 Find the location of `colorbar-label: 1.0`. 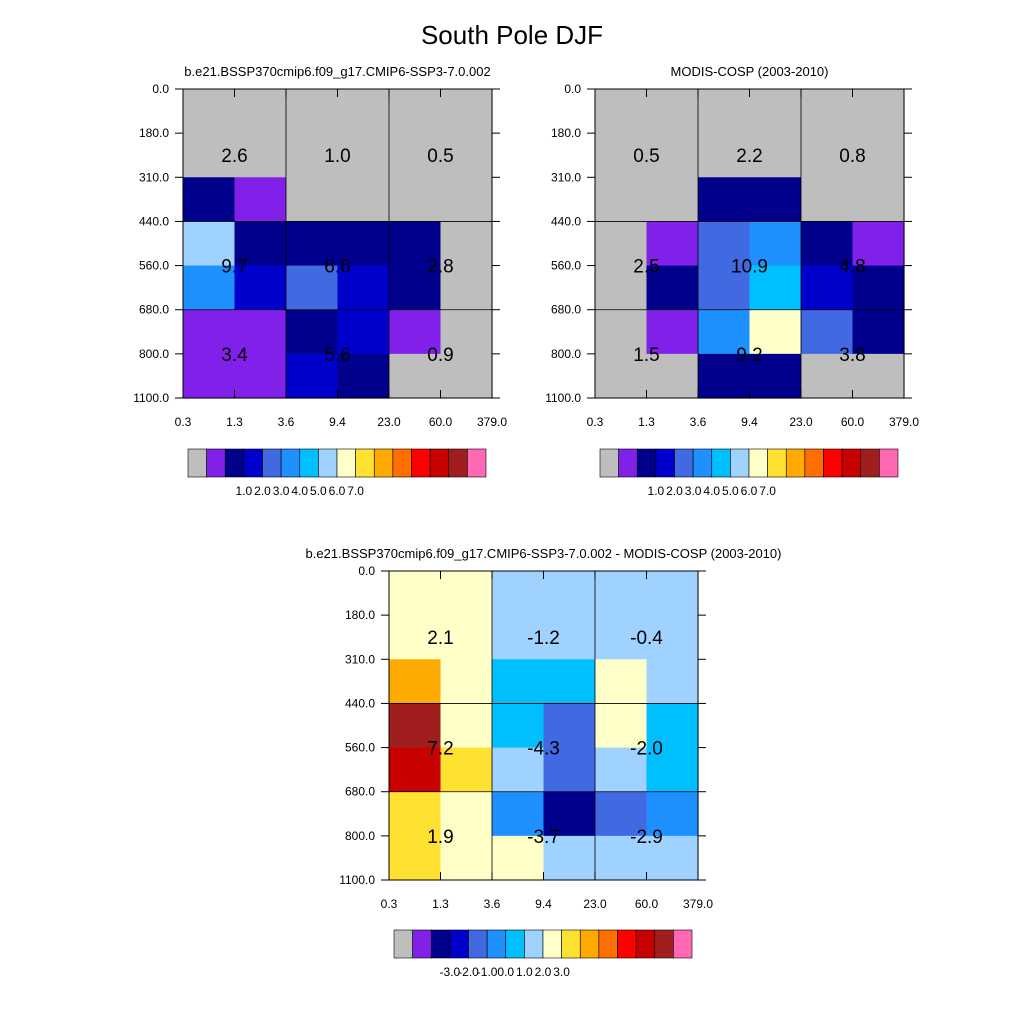

colorbar-label: 1.0 is located at coordinates (656, 491).